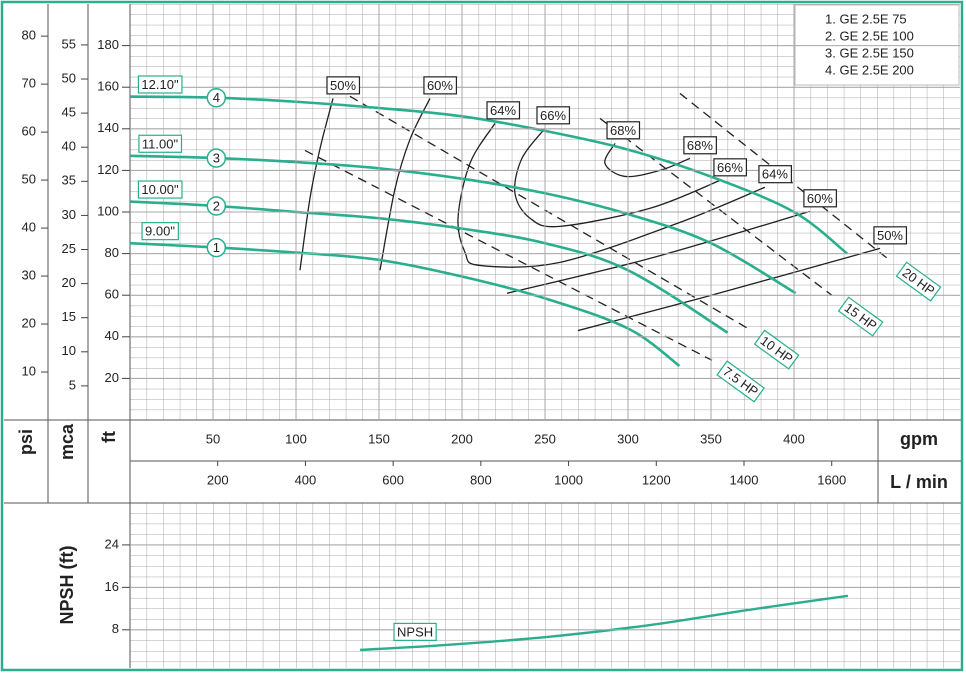  I want to click on series-label-group: NPSH, so click(415, 631).